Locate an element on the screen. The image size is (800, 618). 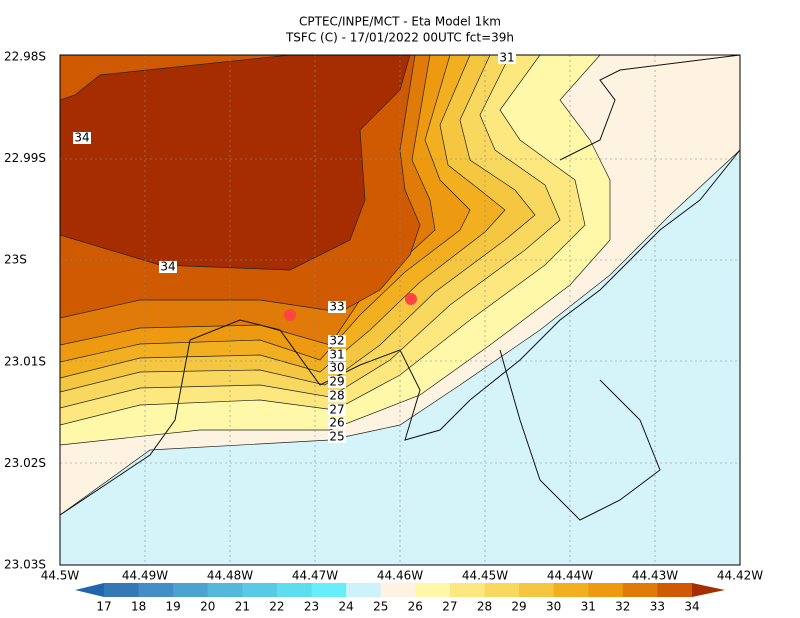
contour-label: 25 is located at coordinates (336, 437).